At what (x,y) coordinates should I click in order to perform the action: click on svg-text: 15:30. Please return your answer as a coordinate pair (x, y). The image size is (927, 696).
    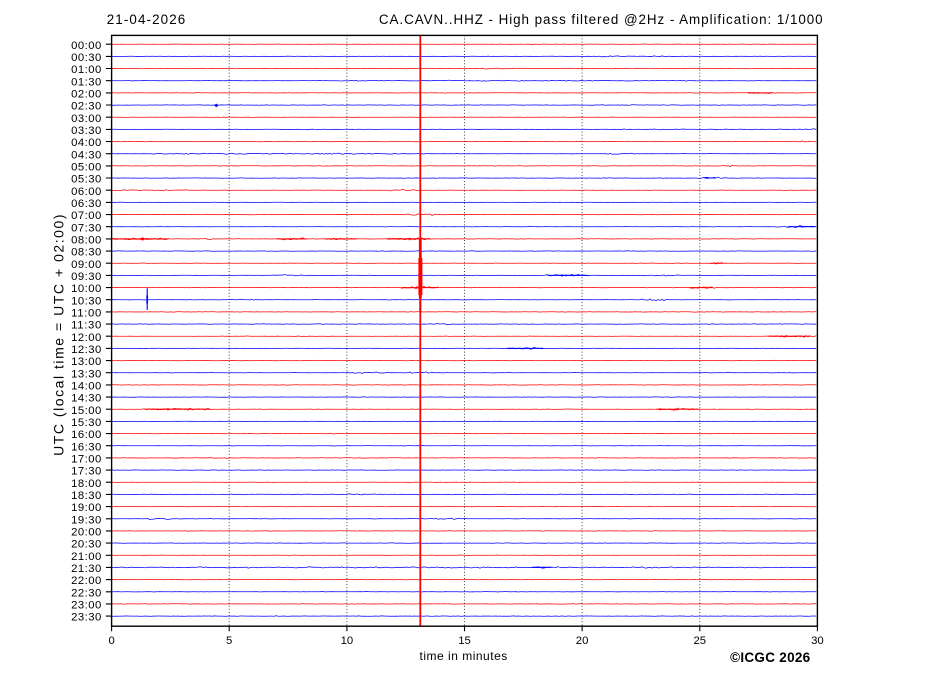
    Looking at the image, I should click on (86, 423).